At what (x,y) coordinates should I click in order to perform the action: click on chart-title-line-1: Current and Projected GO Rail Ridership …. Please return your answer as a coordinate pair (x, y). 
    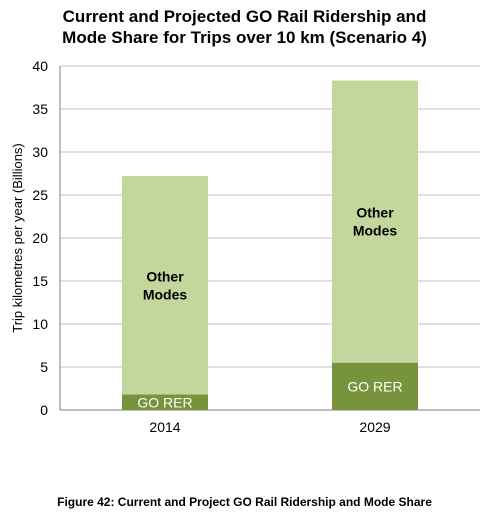
    Looking at the image, I should click on (244, 16).